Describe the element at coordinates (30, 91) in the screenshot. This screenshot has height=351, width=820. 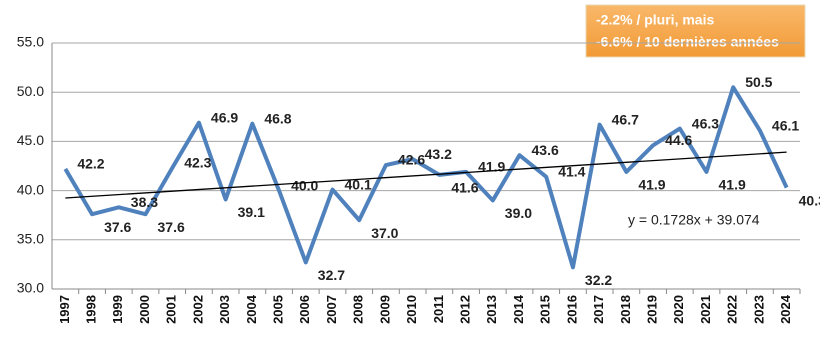
I see `y-tick-label: 50.0` at that location.